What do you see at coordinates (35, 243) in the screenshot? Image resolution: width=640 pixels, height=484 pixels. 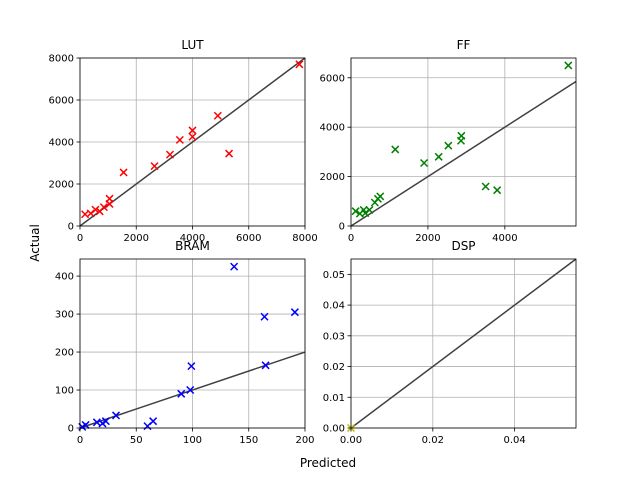 I see `figure-ylabel: Actual` at bounding box center [35, 243].